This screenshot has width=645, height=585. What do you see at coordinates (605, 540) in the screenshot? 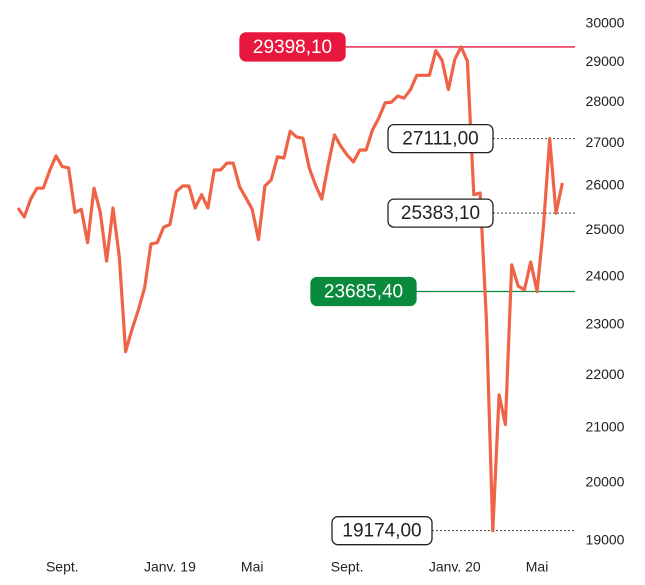
I see `y-tick-label: 19000` at bounding box center [605, 540].